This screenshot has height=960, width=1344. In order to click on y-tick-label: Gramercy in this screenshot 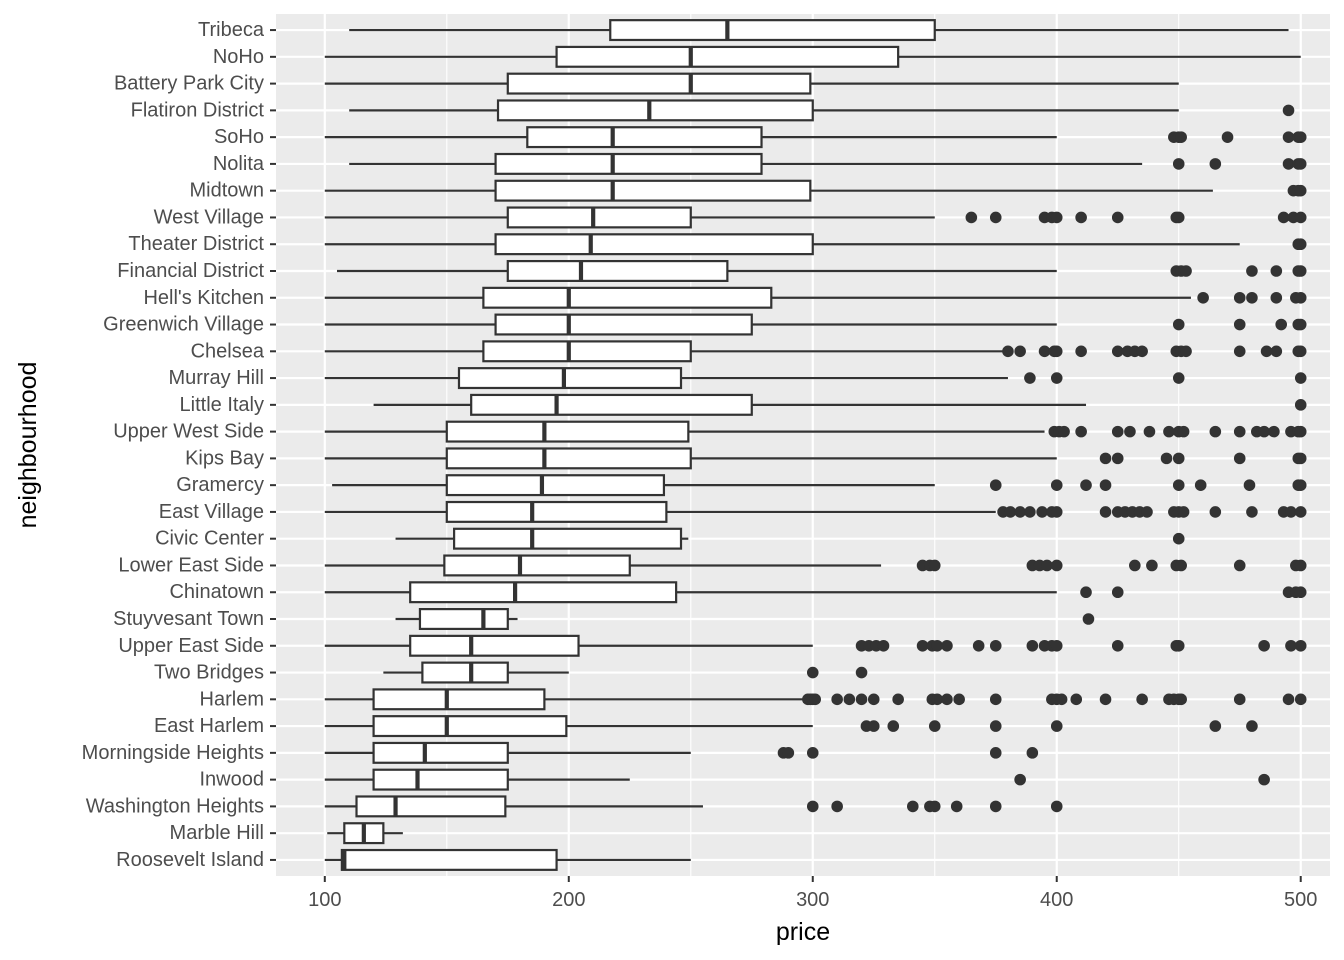, I will do `click(220, 485)`.